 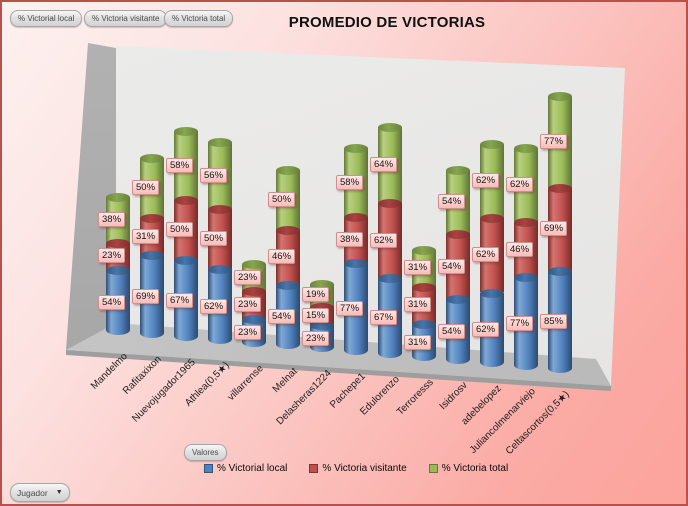 What do you see at coordinates (208, 468) in the screenshot?
I see `legend-swatch-blue` at bounding box center [208, 468].